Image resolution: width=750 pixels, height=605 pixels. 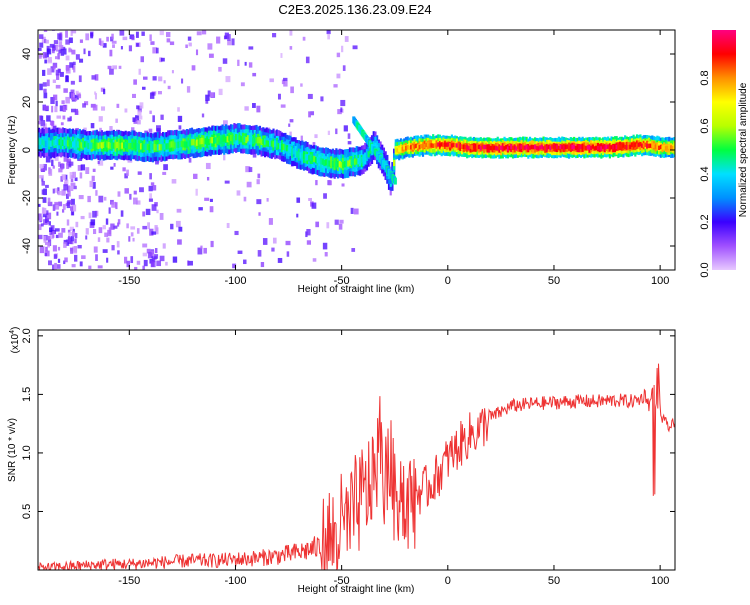 What do you see at coordinates (12, 150) in the screenshot?
I see `spectrogram-y-label: Frequency (Hz)` at bounding box center [12, 150].